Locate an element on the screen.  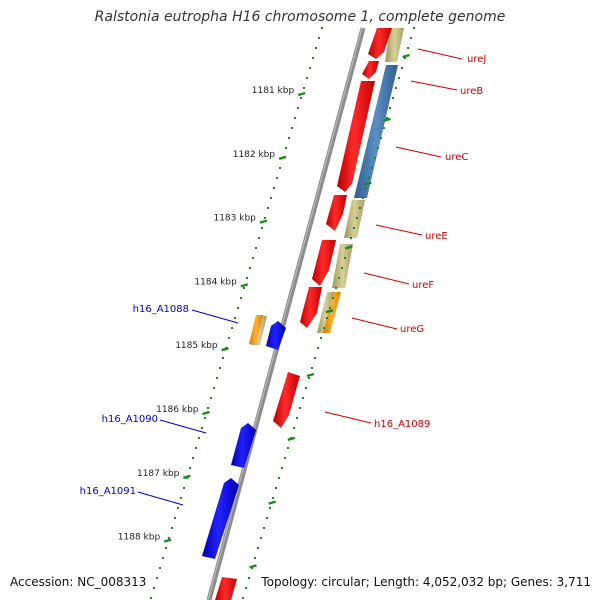
scale-tick-label: 1187 kbp is located at coordinates (158, 474).